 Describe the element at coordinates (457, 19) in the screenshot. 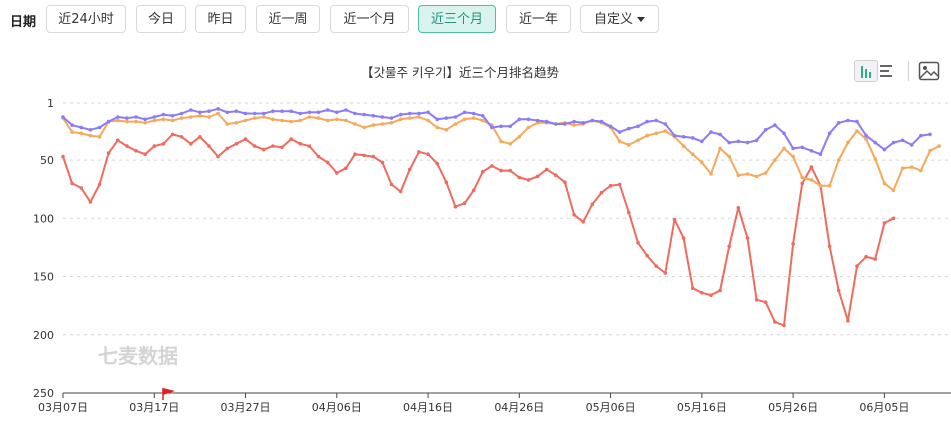

I see `filter-three-months-button: 近三个月` at that location.